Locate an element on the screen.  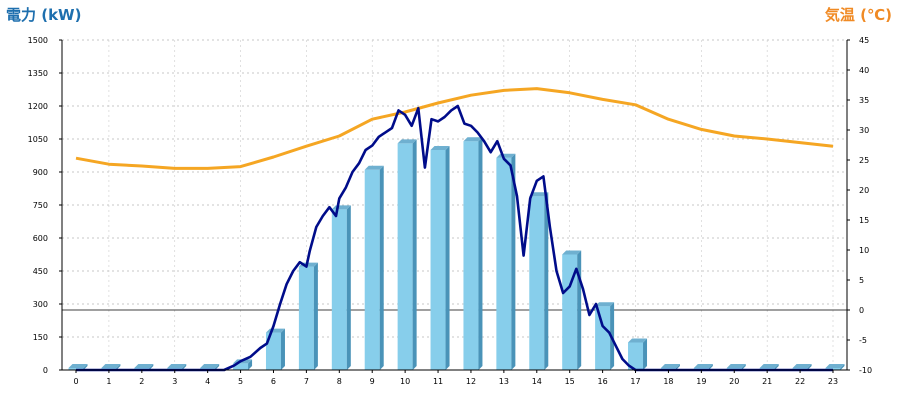
left-tick-label-1350: 1350 is located at coordinates (38, 73).